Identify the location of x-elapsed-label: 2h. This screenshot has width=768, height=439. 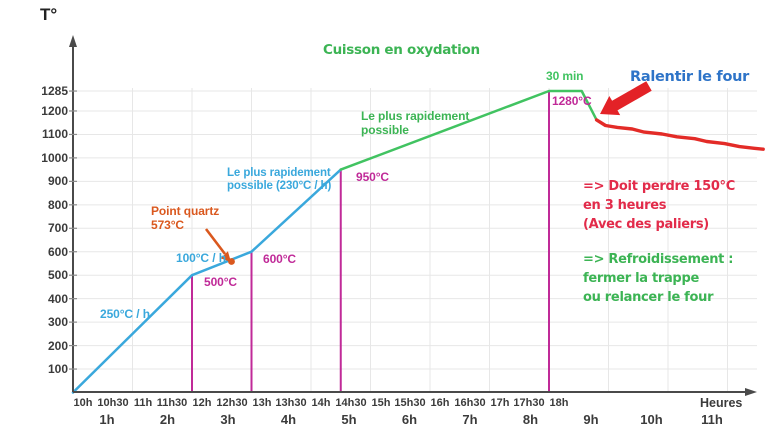
(167, 419).